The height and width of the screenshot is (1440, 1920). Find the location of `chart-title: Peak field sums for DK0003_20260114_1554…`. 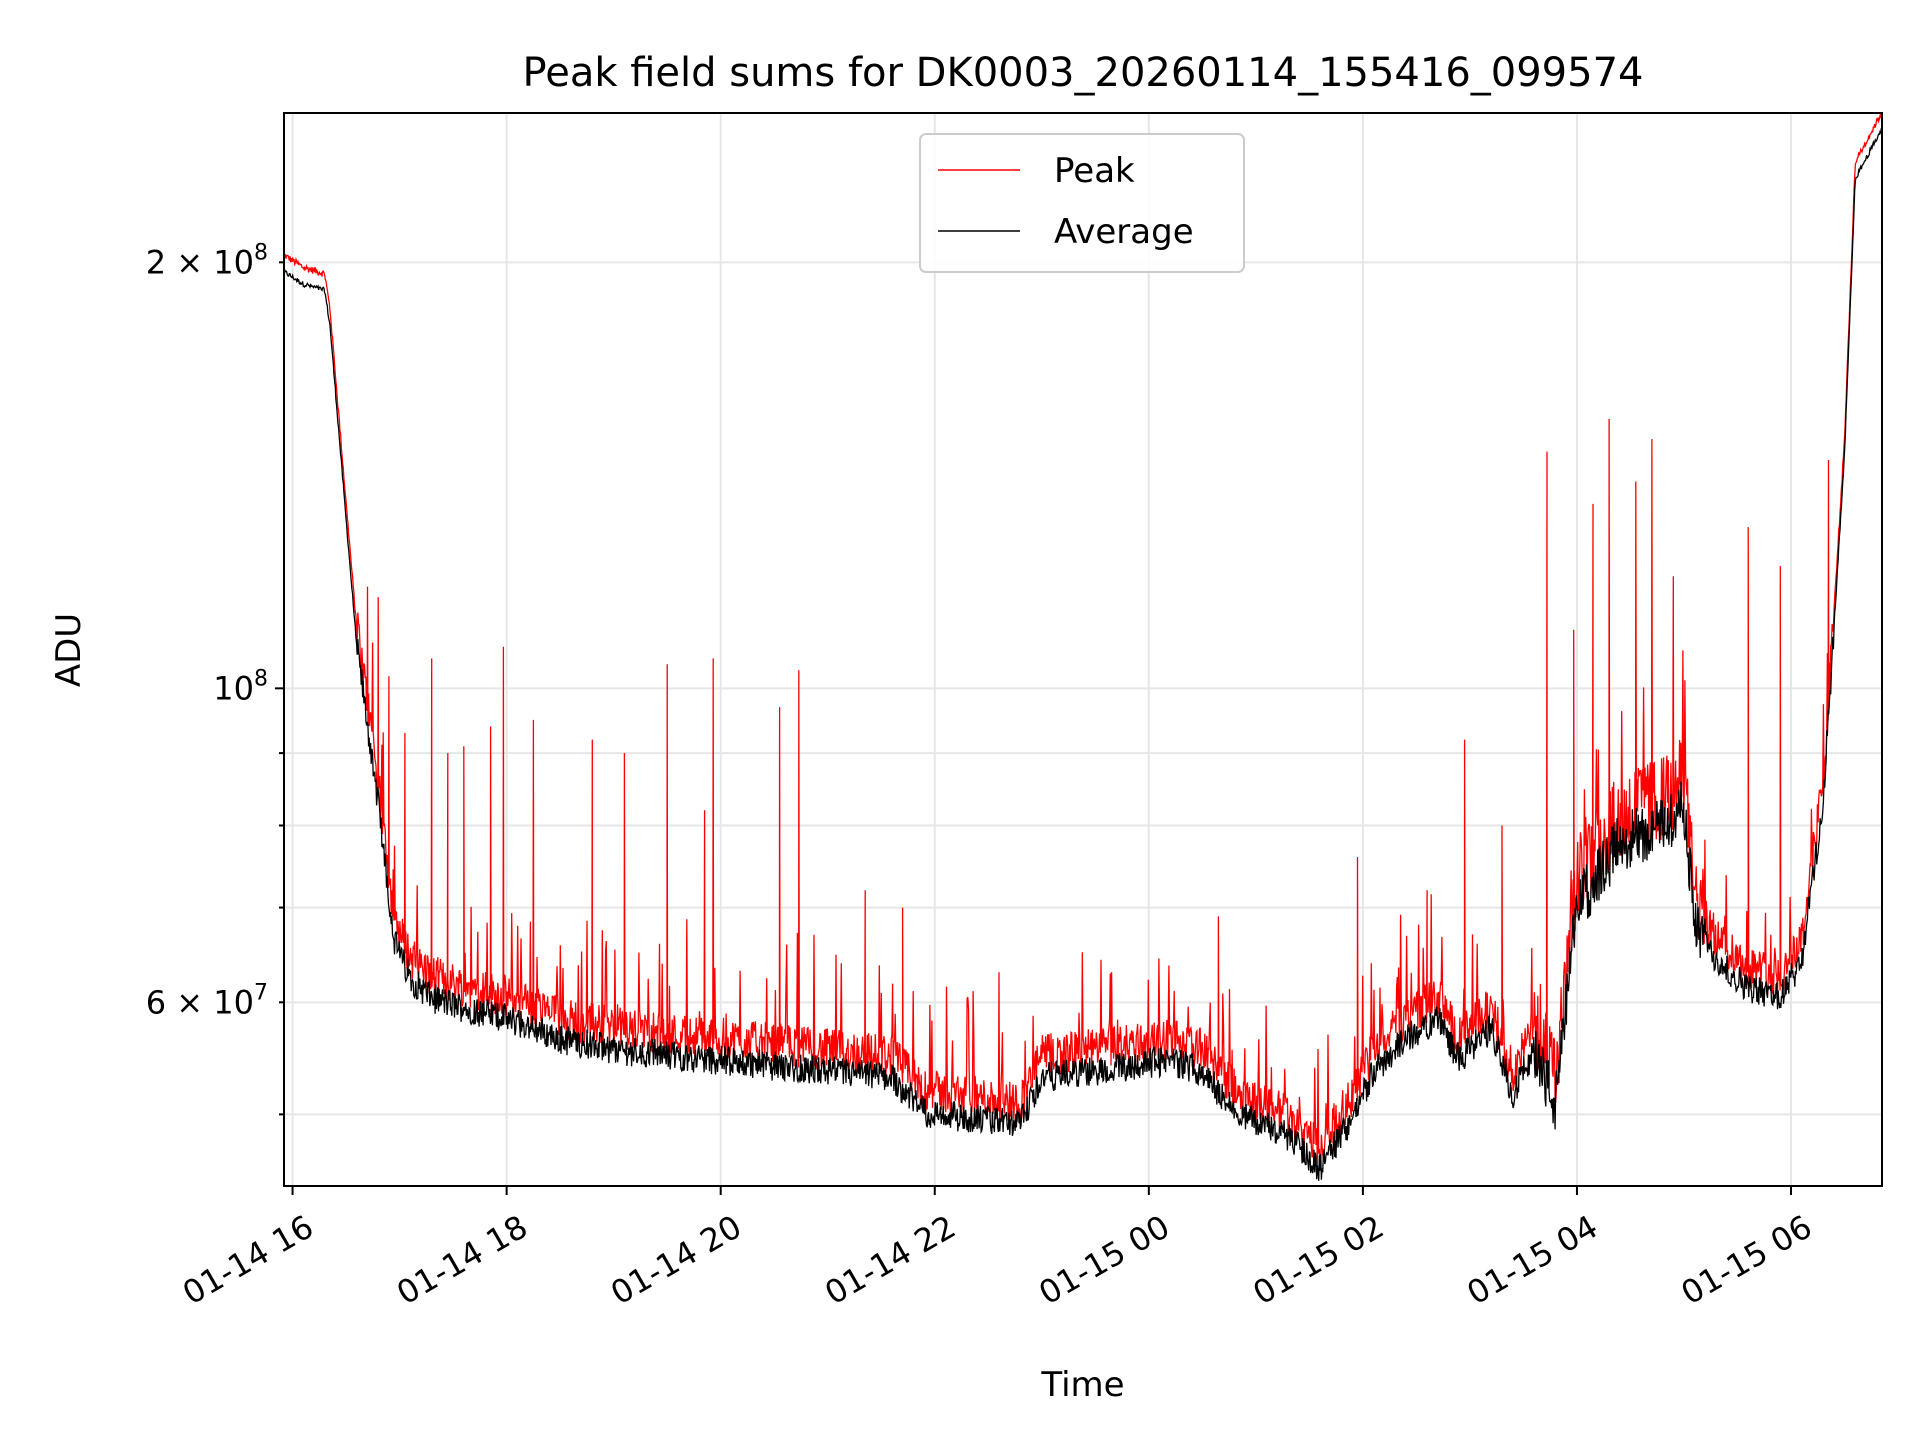

chart-title: Peak field sums for DK0003_20260114_1554… is located at coordinates (1083, 73).